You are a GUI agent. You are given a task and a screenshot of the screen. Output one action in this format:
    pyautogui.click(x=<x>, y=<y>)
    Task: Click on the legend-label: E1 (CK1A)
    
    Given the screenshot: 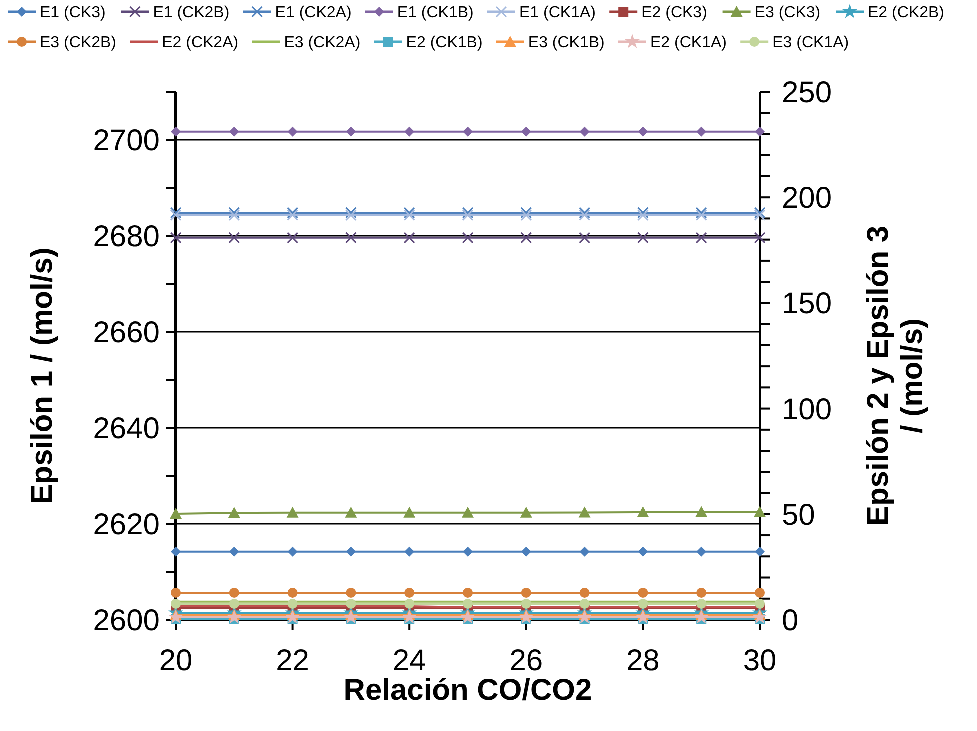 What is the action you would take?
    pyautogui.click(x=558, y=13)
    